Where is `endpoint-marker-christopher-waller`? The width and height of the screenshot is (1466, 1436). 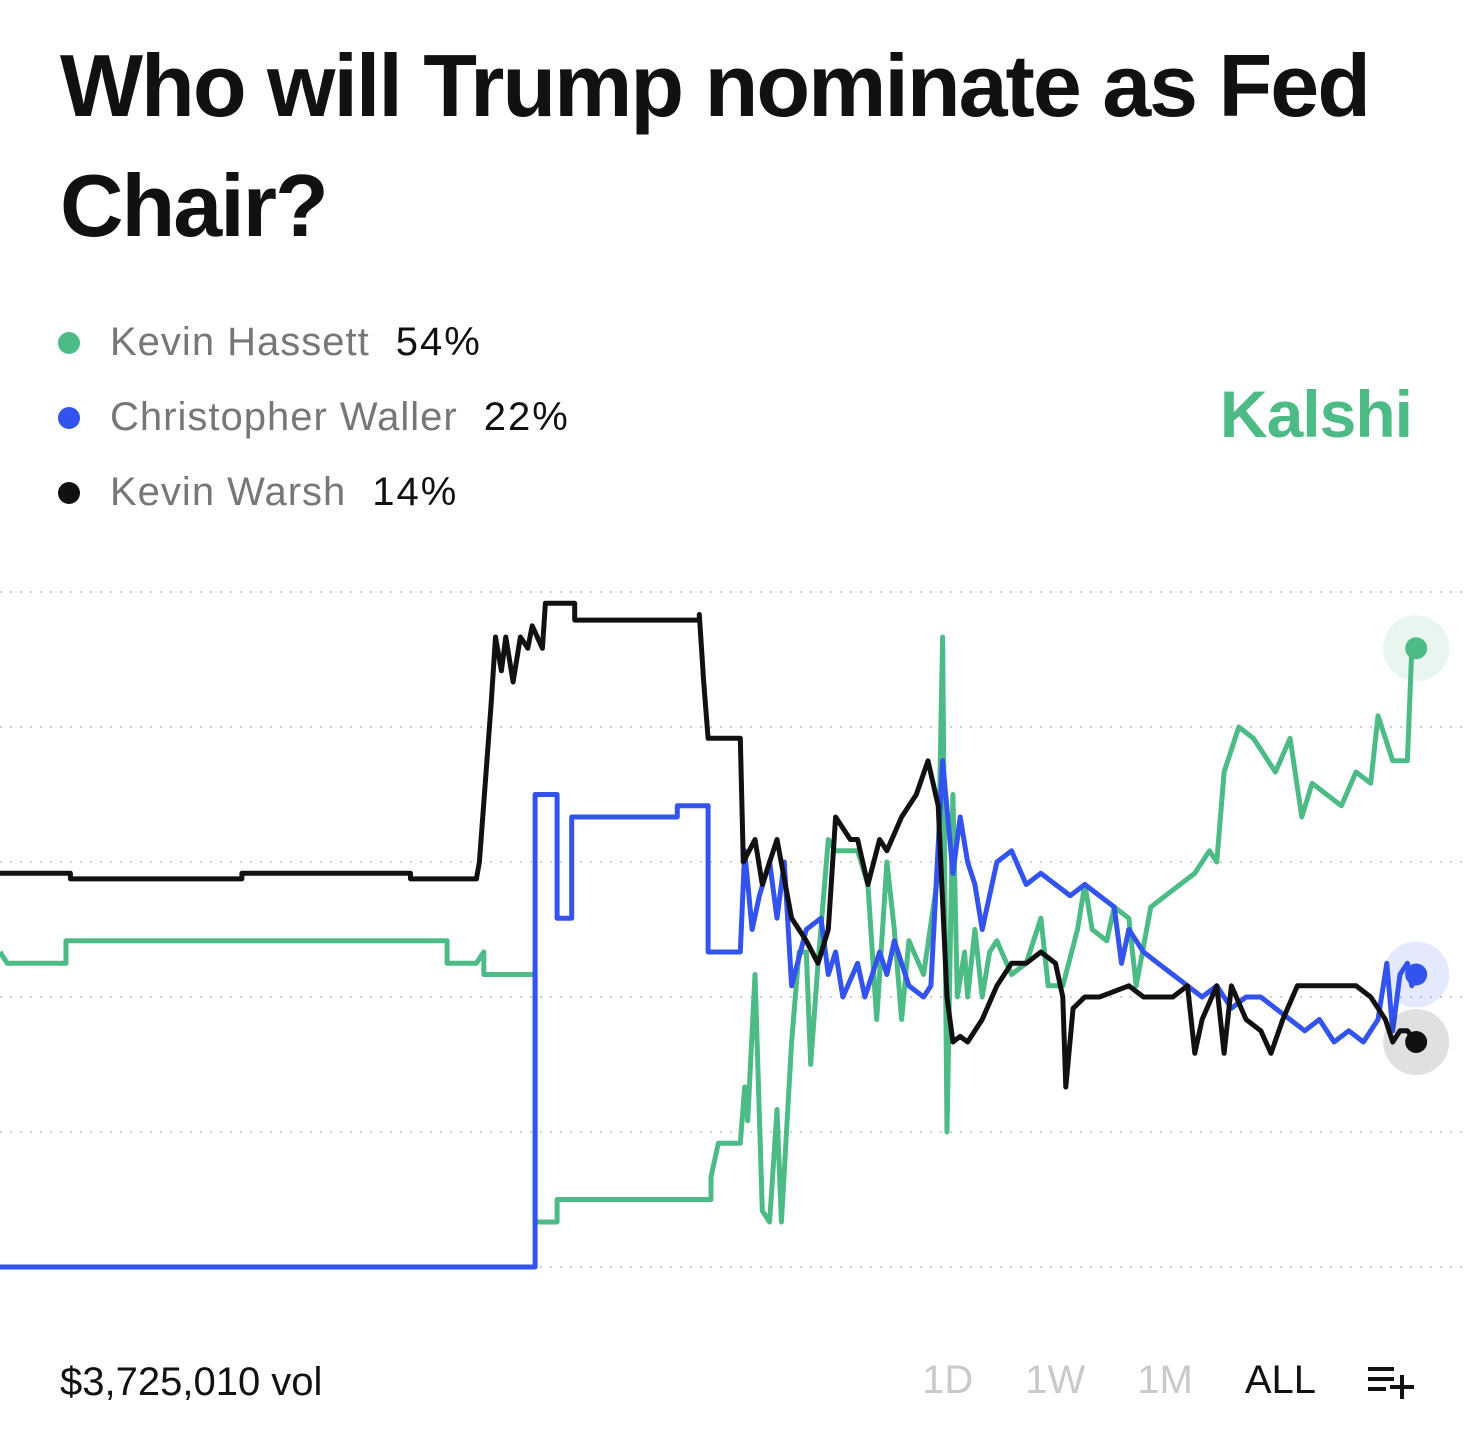 endpoint-marker-christopher-waller is located at coordinates (1416, 974).